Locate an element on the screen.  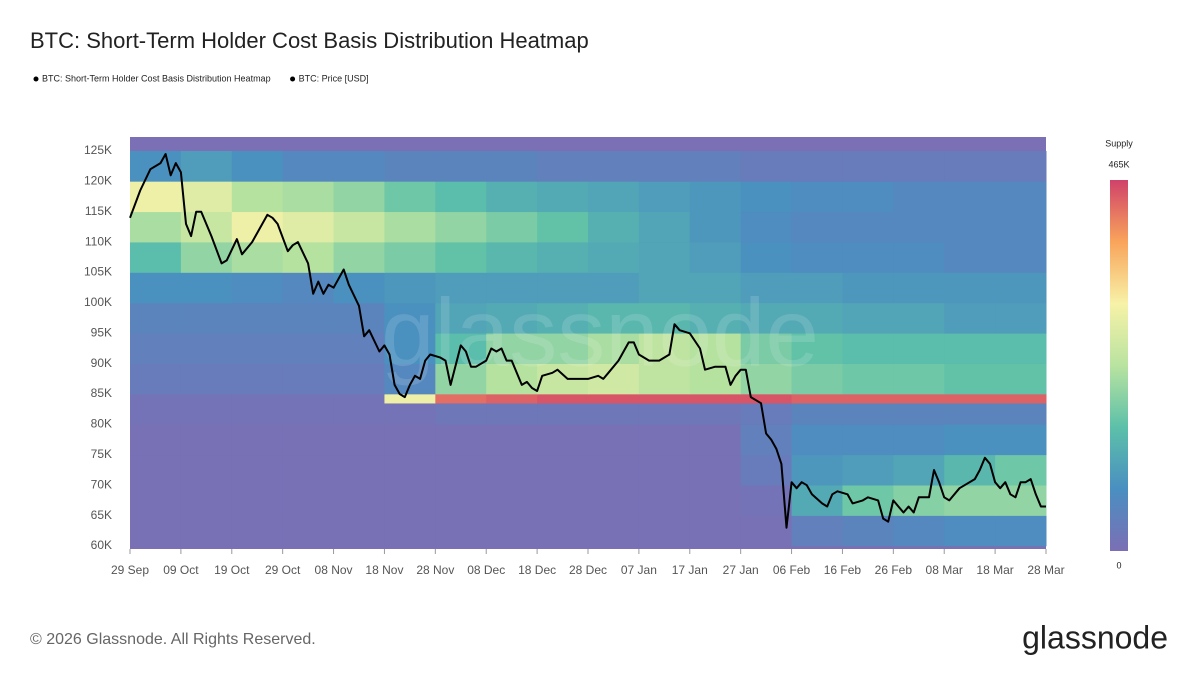
x-tick-label: 29 Oct is located at coordinates (283, 570).